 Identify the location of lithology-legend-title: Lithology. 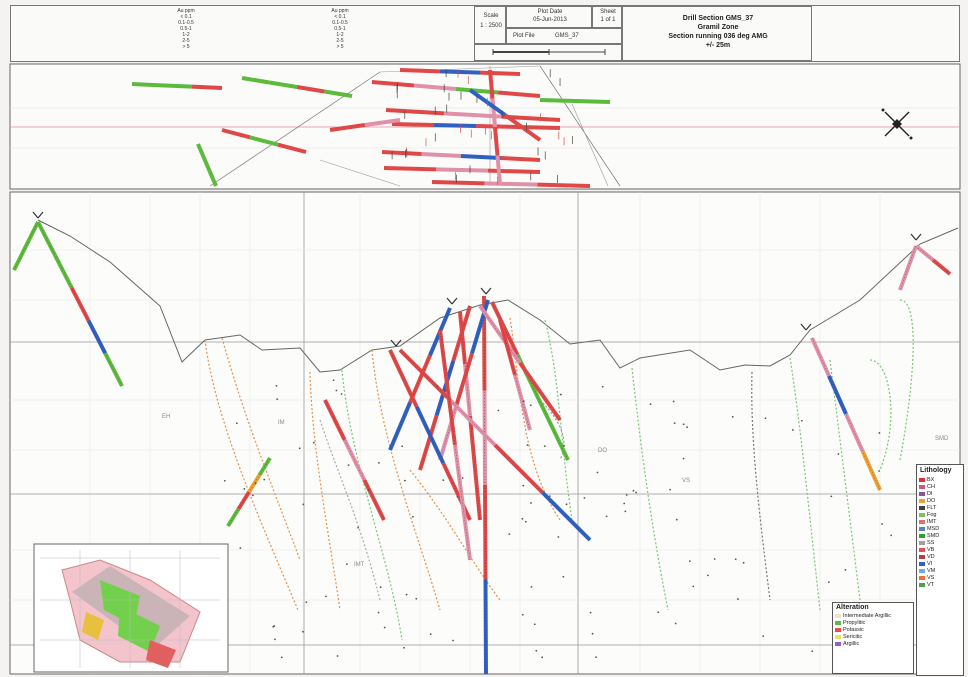
(936, 470).